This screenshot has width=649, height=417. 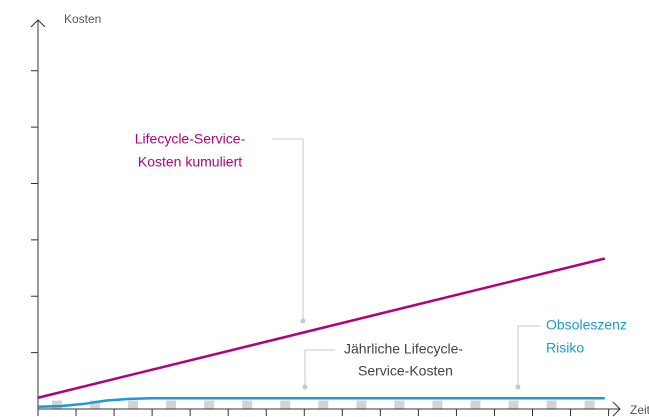 I want to click on annotation: Lifecycle-Service-, so click(x=190, y=139).